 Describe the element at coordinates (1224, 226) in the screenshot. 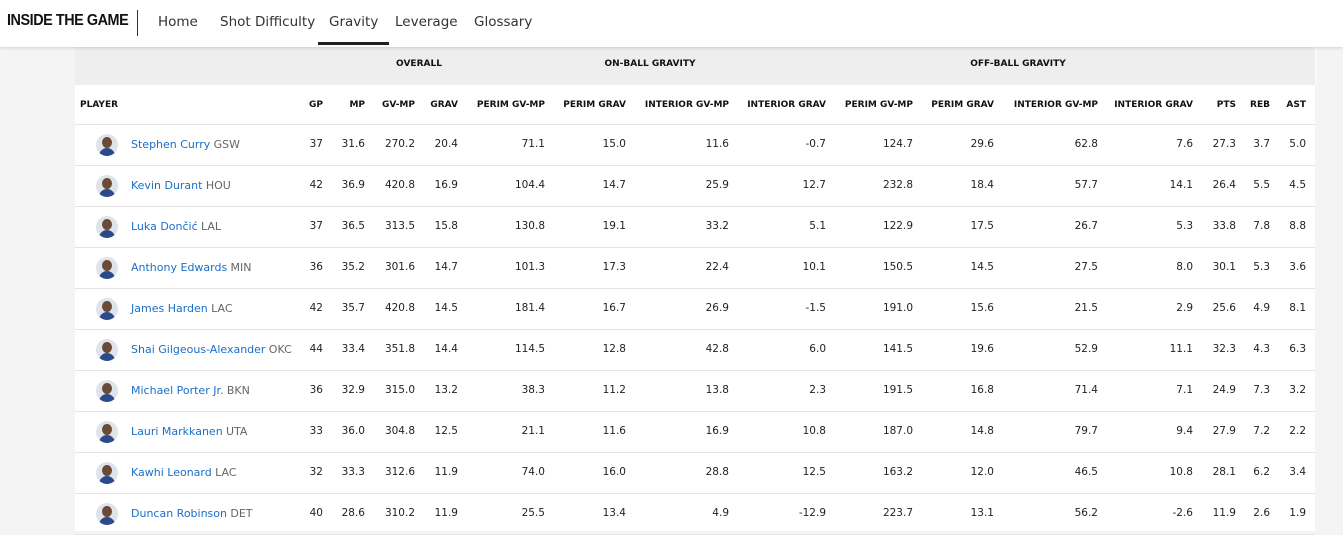

I see `stat-cell: 33.8` at that location.